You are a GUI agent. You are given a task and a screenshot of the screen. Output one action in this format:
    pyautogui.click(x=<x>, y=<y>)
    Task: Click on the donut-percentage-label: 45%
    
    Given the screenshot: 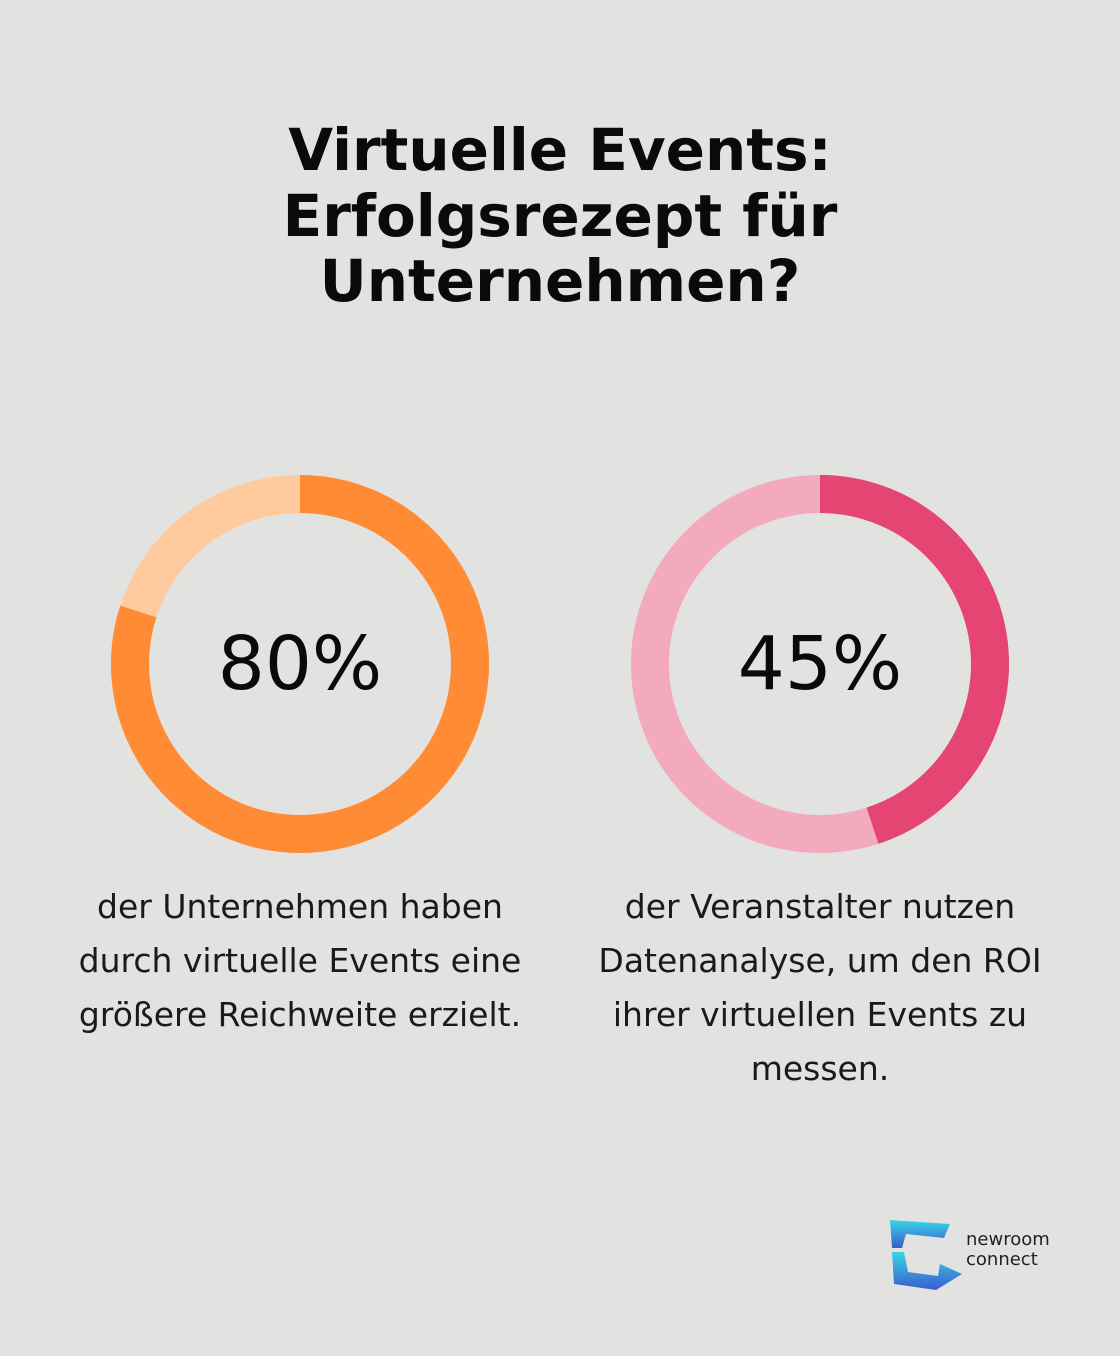 What is the action you would take?
    pyautogui.click(x=820, y=664)
    